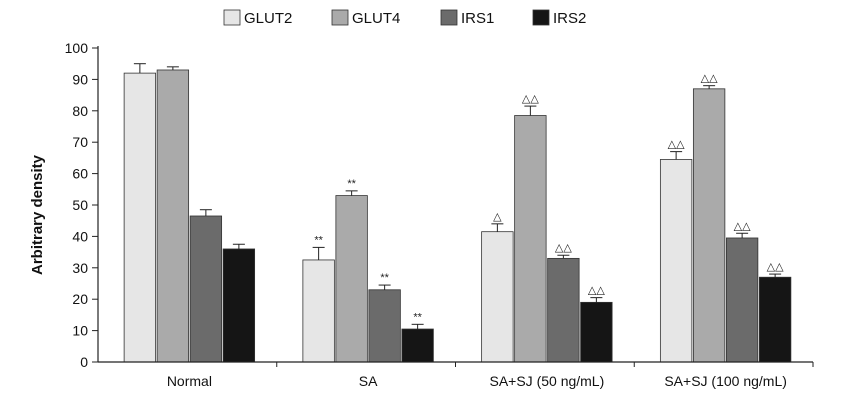 The width and height of the screenshot is (850, 403). Describe the element at coordinates (546, 381) in the screenshot. I see `x-category-label: SA+SJ (50 ng/mL)` at that location.